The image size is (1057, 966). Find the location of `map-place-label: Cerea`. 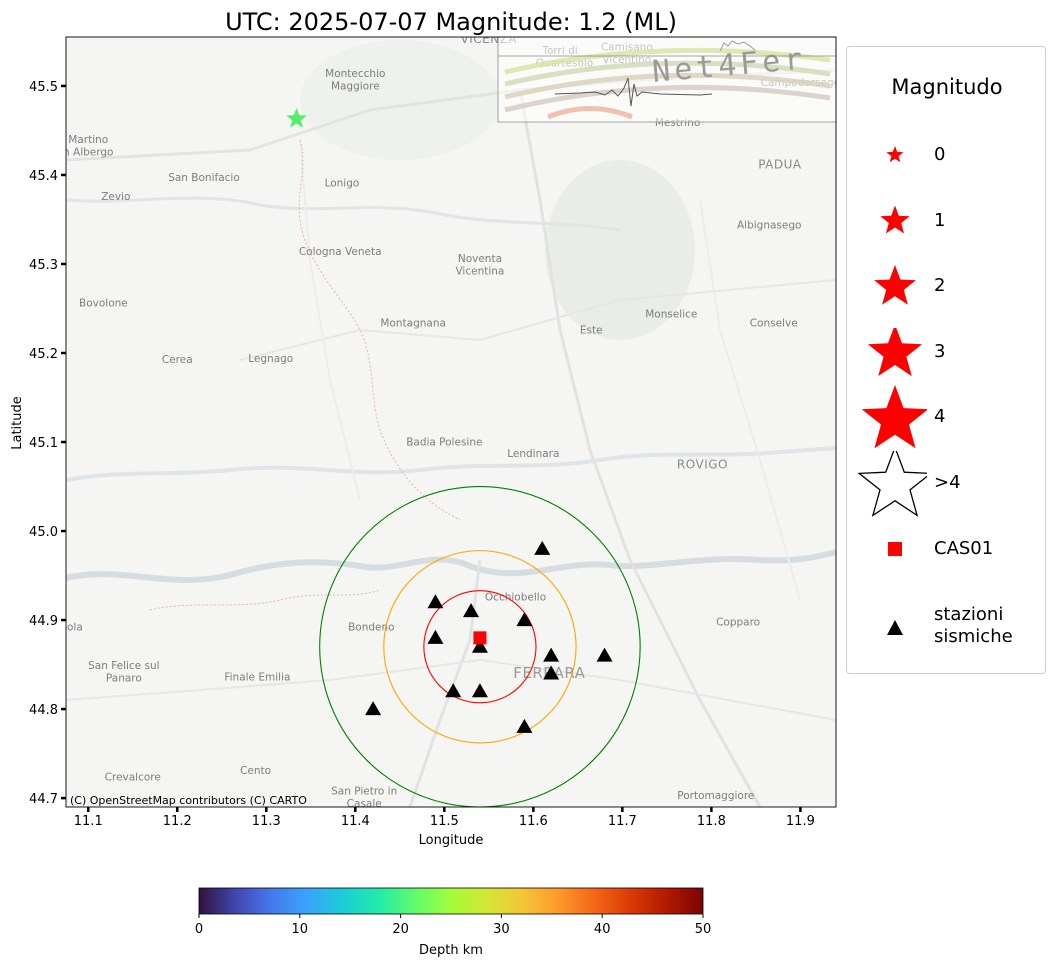

map-place-label: Cerea is located at coordinates (177, 360).